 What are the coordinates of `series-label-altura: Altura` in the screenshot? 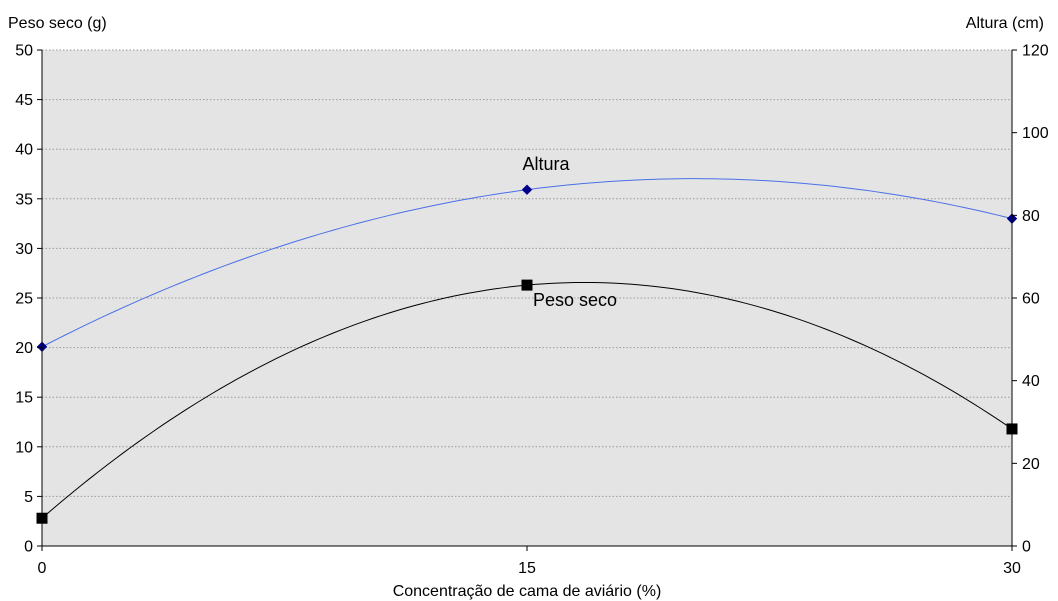 It's located at (546, 164).